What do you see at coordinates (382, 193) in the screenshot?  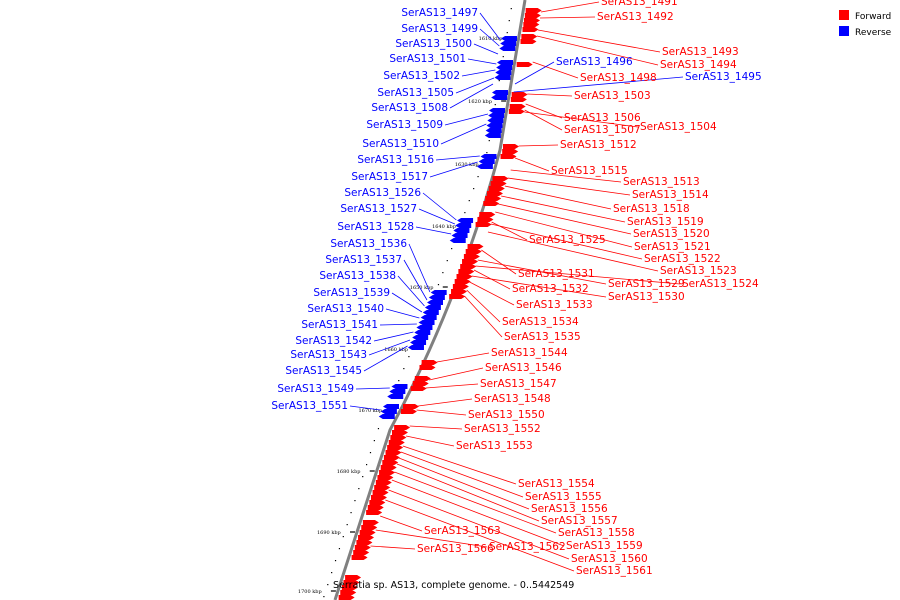 I see `reverse-gene-label: SerAS13_1526` at bounding box center [382, 193].